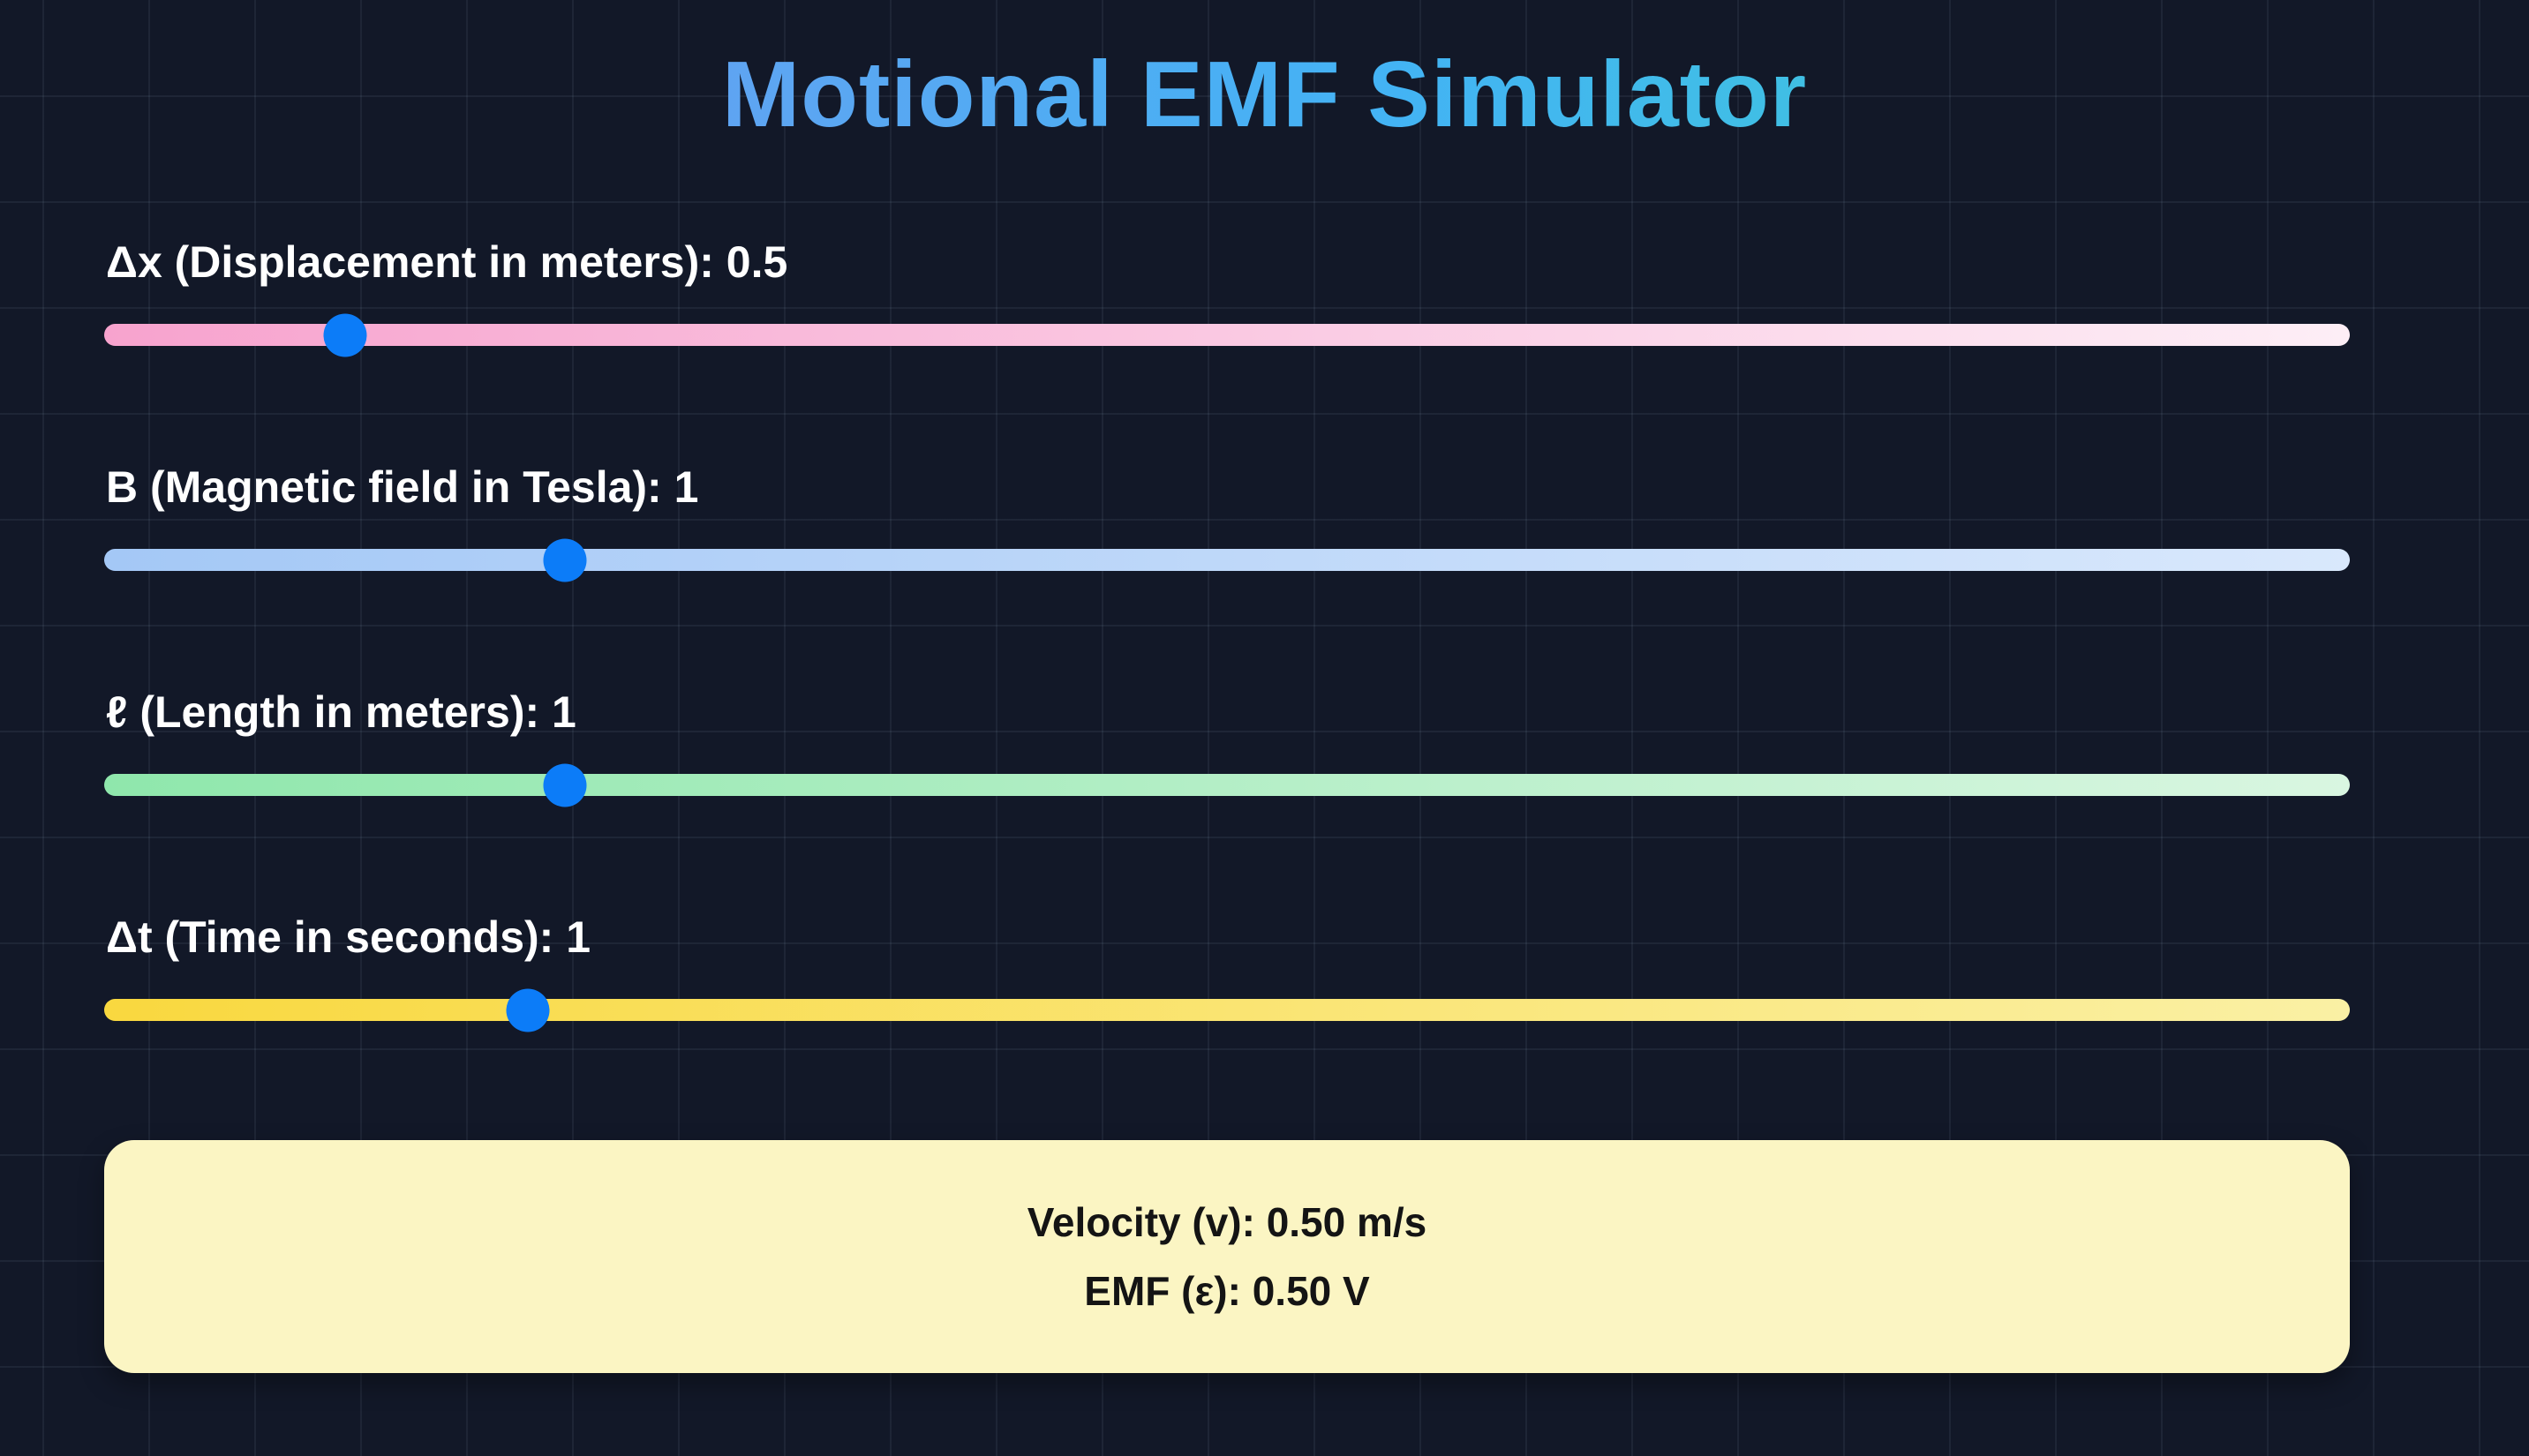 The image size is (2529, 1456). What do you see at coordinates (447, 262) in the screenshot?
I see `displacement-slider-label: Δx (Displacement in meters): 0.5` at bounding box center [447, 262].